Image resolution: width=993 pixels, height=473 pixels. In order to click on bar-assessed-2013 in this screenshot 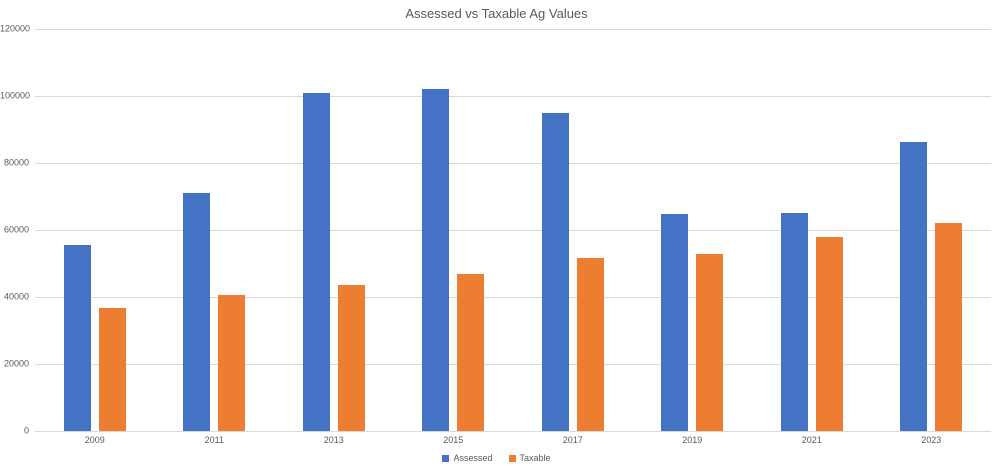, I will do `click(316, 262)`.